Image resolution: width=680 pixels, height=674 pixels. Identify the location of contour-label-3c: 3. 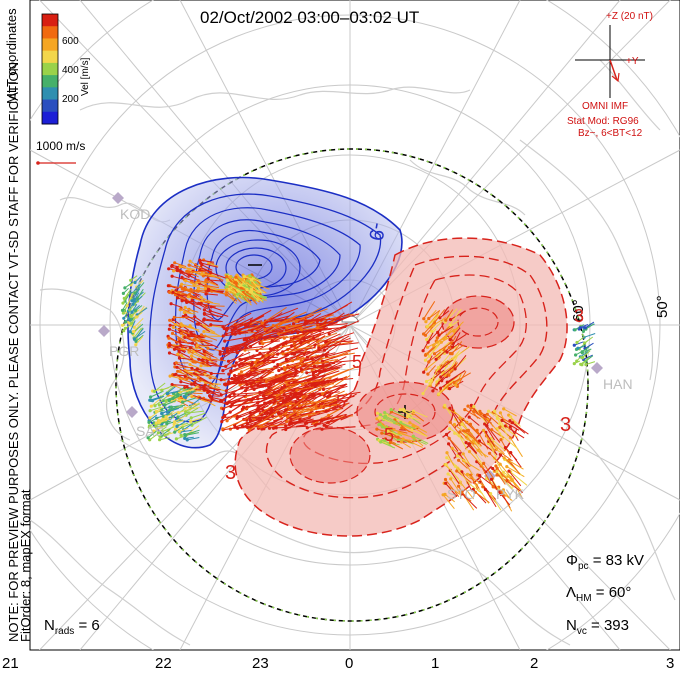
(579, 316).